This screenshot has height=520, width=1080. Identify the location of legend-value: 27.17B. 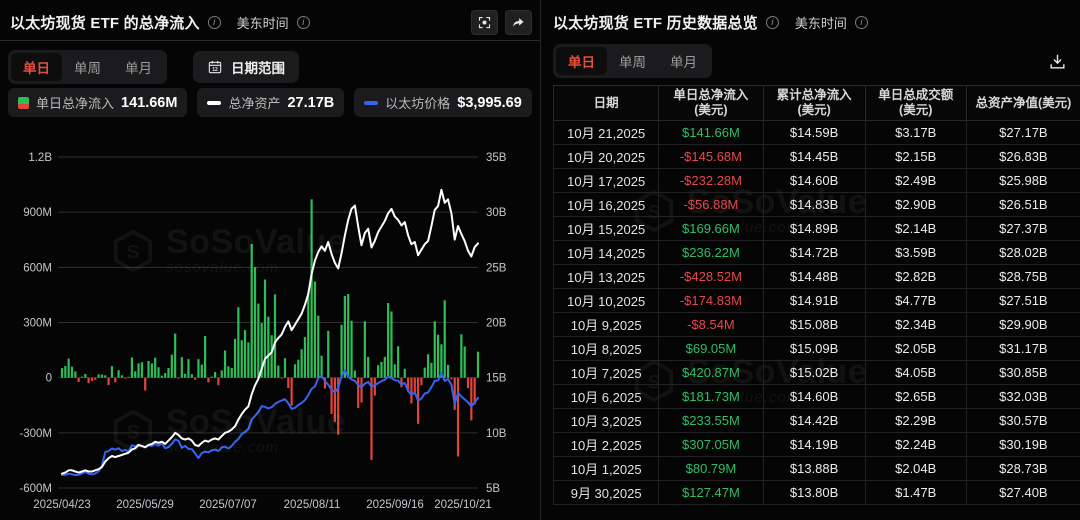
(311, 102).